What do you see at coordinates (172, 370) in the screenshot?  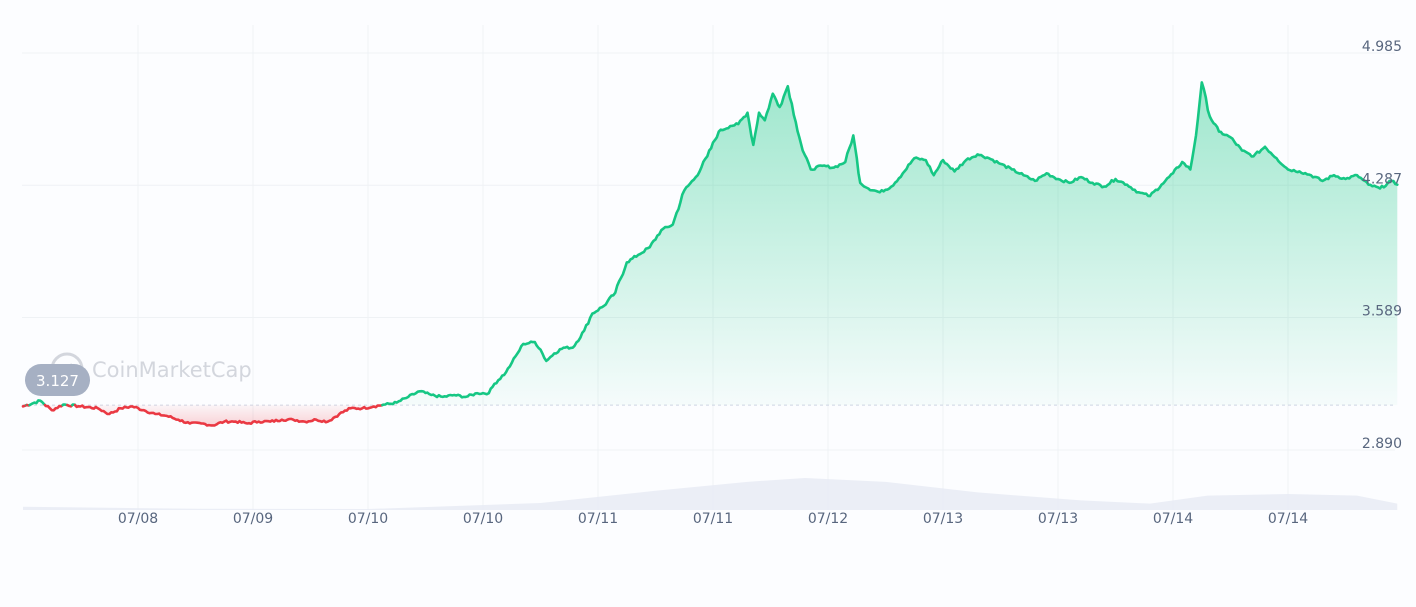 I see `watermark-text: CoinMarketCap` at bounding box center [172, 370].